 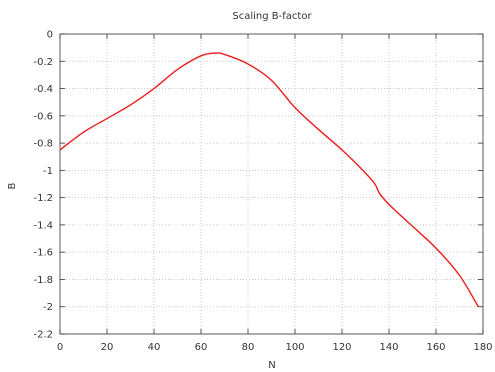 I want to click on y-axis-title: B, so click(x=12, y=185).